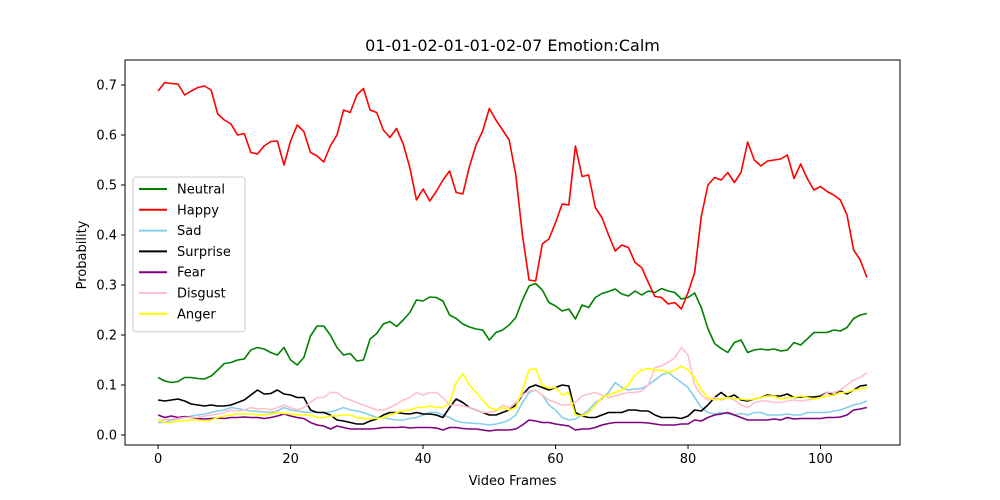  I want to click on y-tick-label: 0.0, so click(106, 436).